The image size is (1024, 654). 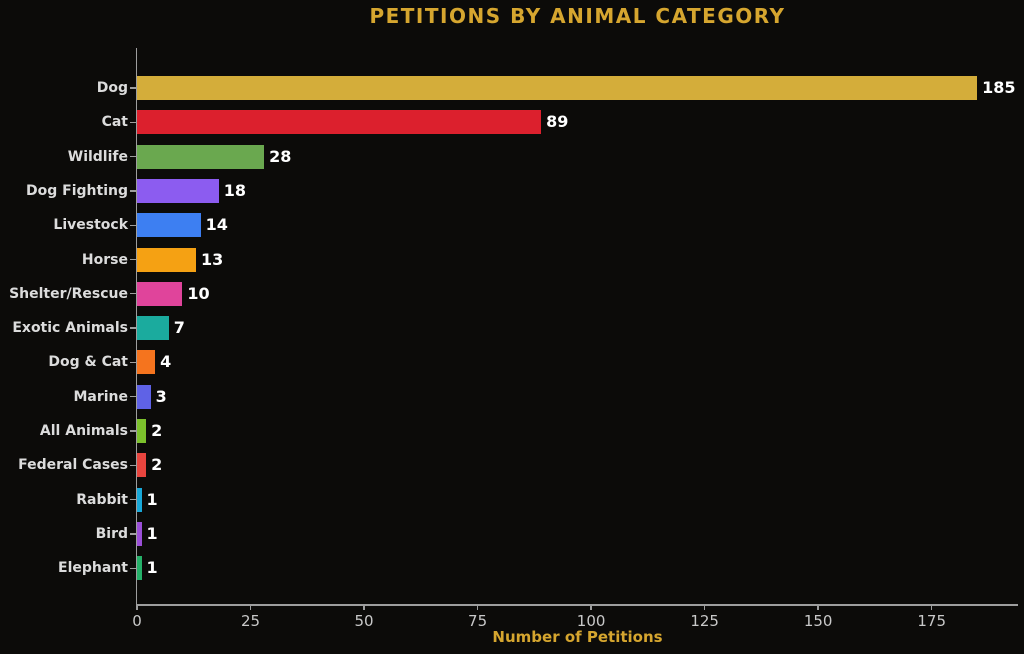 What do you see at coordinates (179, 328) in the screenshot?
I see `value-label: 7` at bounding box center [179, 328].